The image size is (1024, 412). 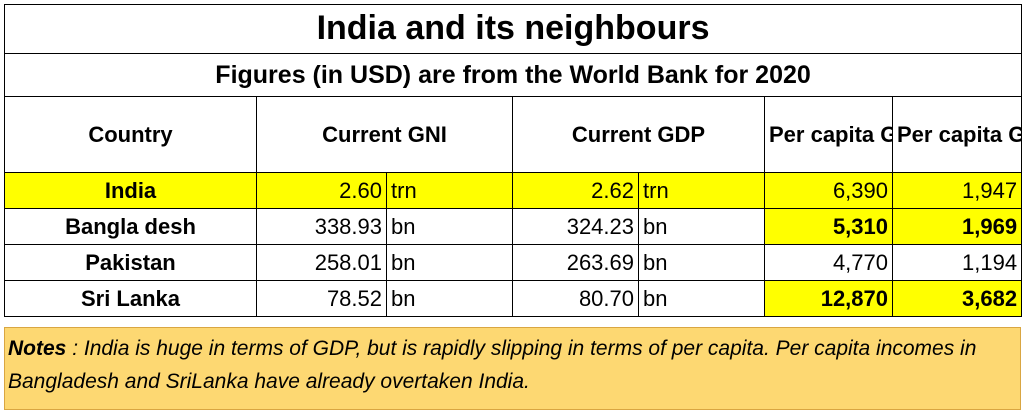 What do you see at coordinates (130, 298) in the screenshot?
I see `country-cell: Sri Lanka` at bounding box center [130, 298].